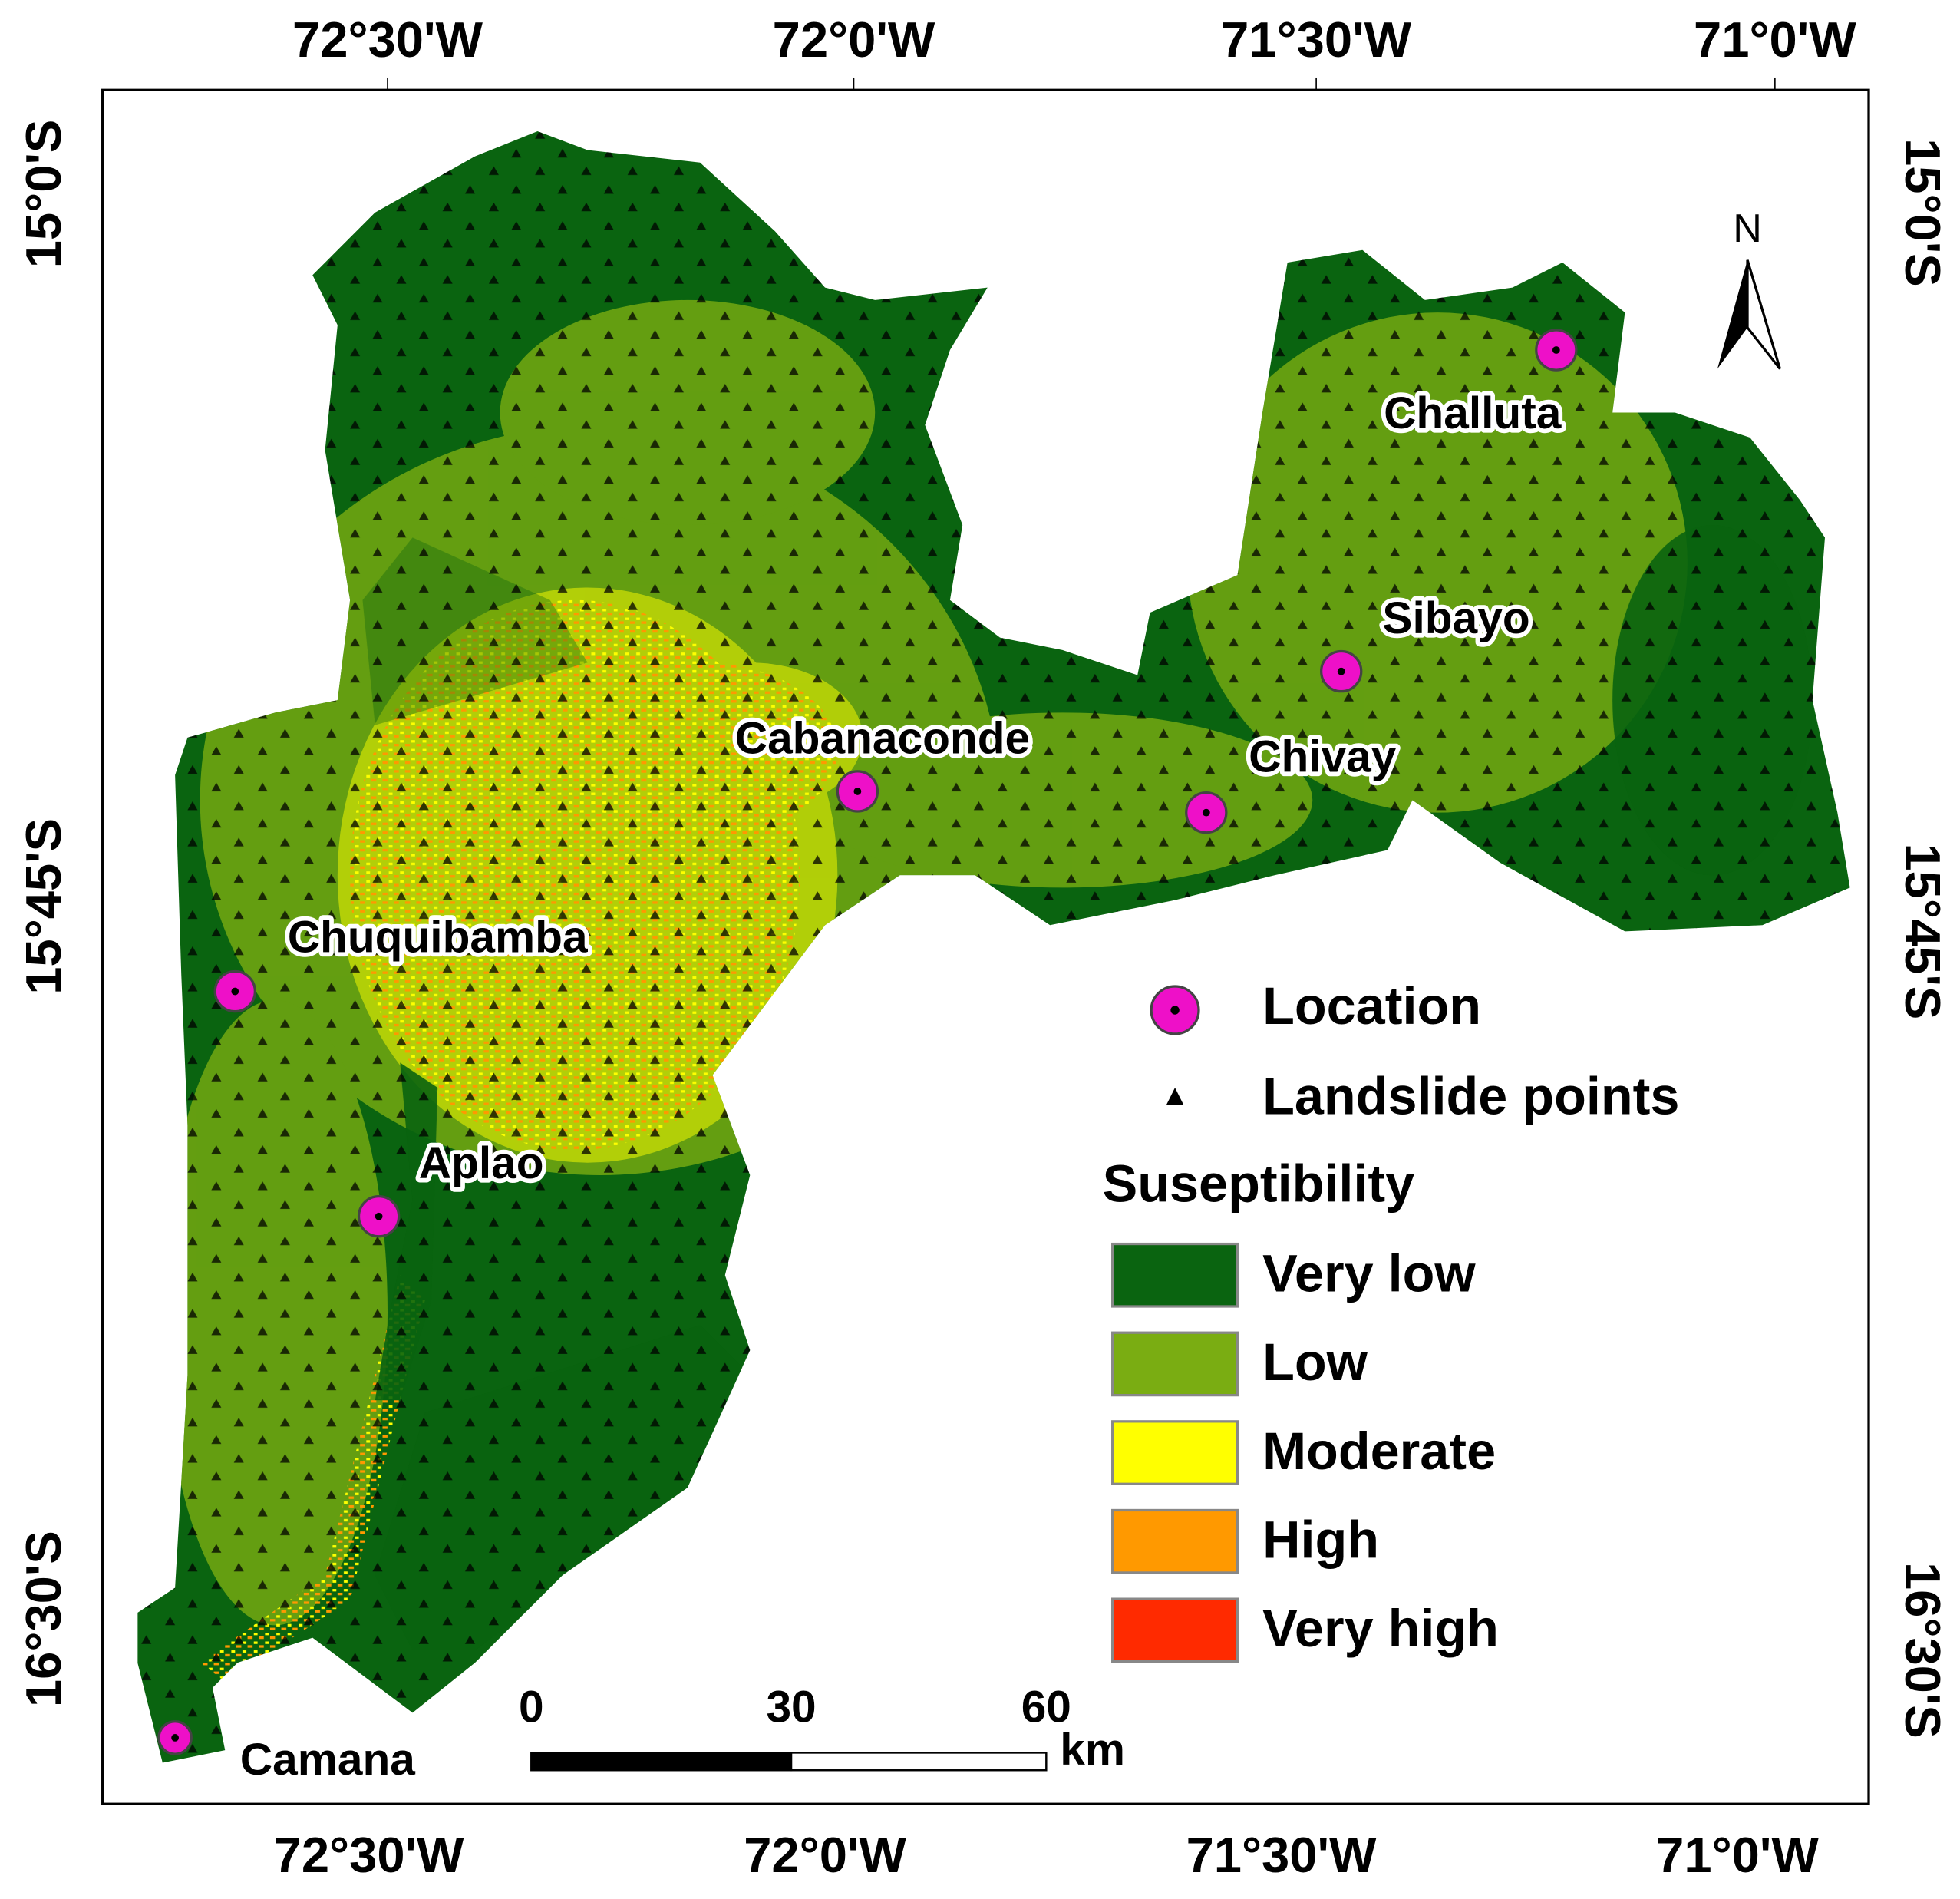 The width and height of the screenshot is (1960, 1899). Describe the element at coordinates (1323, 757) in the screenshot. I see `place-label: Chivay` at that location.